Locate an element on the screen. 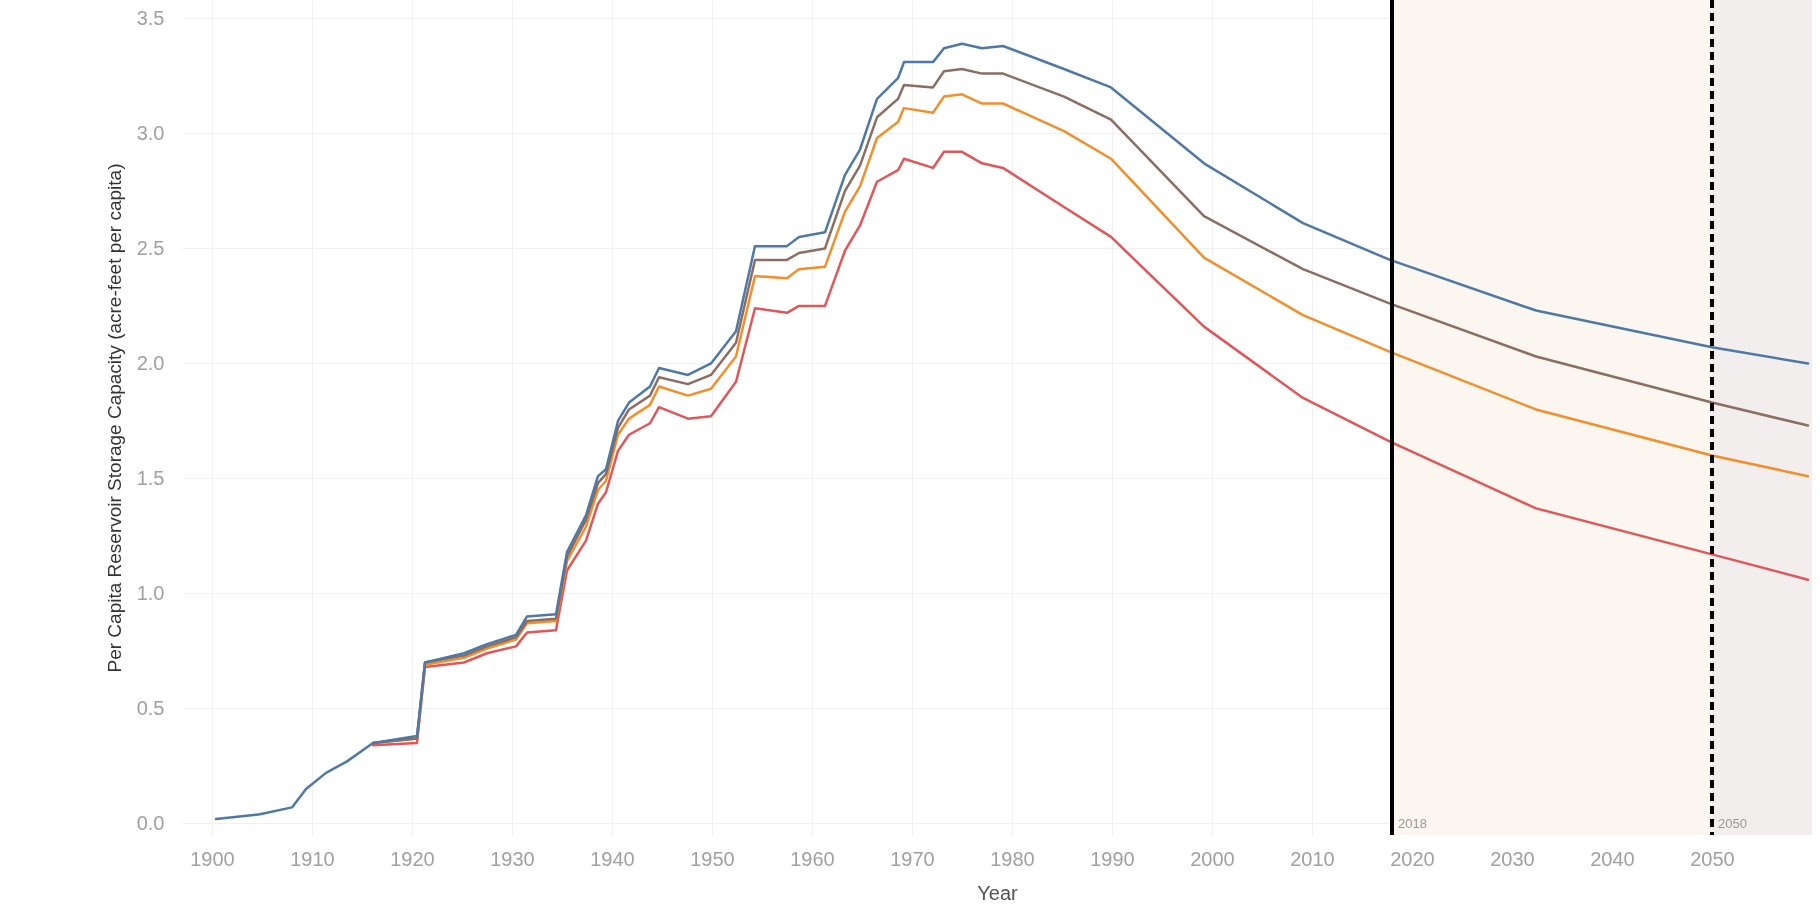 The height and width of the screenshot is (917, 1820). x-tick-label: 1960 is located at coordinates (812, 858).